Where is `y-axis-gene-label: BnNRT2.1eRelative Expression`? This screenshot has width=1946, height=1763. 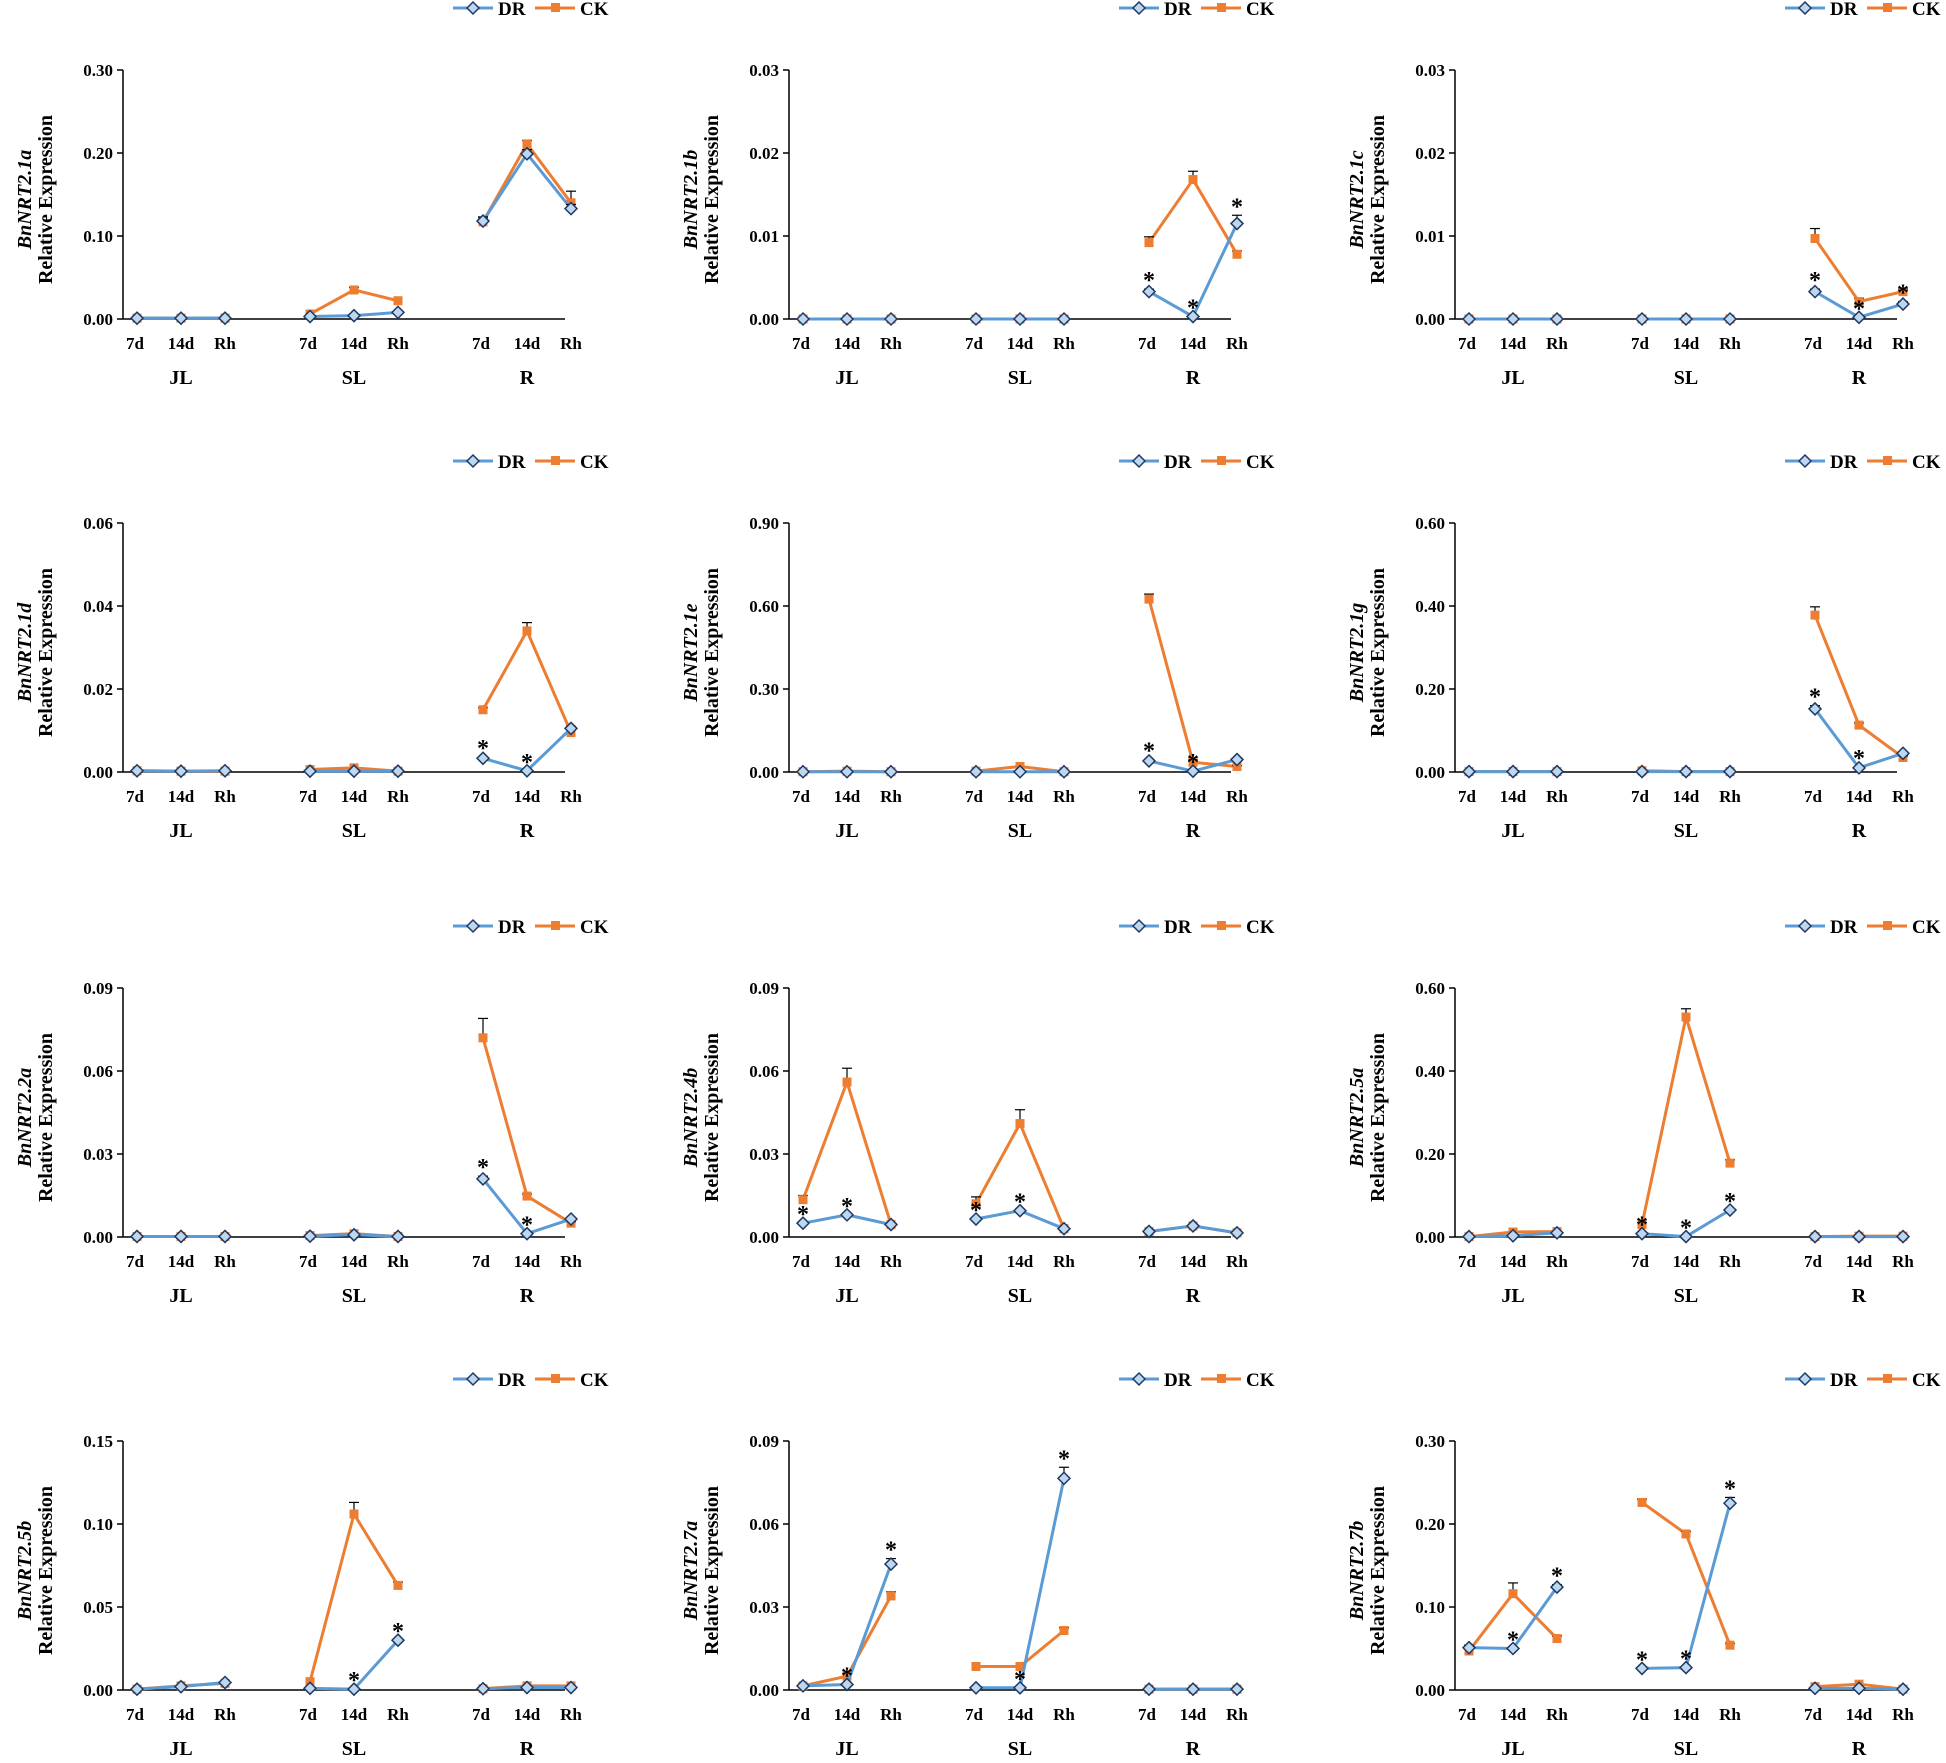
y-axis-gene-label: BnNRT2.1eRelative Expression is located at coordinates (701, 652).